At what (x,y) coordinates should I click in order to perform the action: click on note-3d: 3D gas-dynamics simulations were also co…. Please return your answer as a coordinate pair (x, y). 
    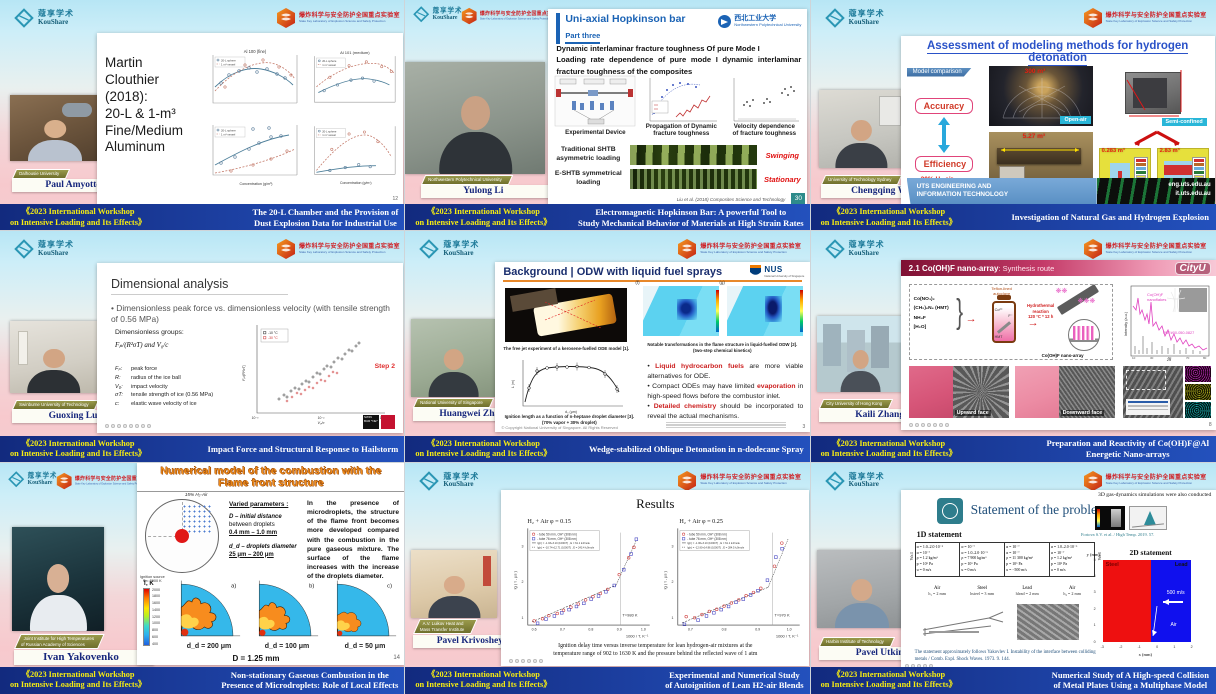
    Looking at the image, I should click on (1155, 494).